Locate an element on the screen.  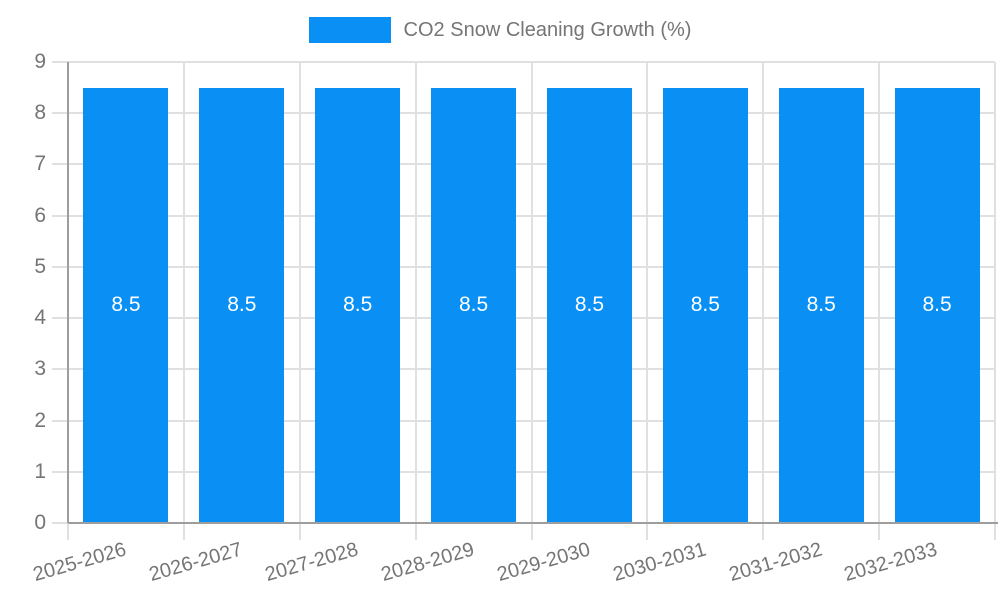
y-axis-tick-label: 9 is located at coordinates (40, 61).